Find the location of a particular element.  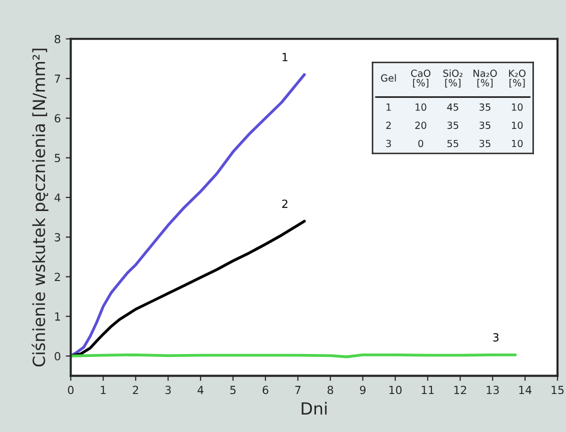

x-tick-label: 3 is located at coordinates (168, 390).